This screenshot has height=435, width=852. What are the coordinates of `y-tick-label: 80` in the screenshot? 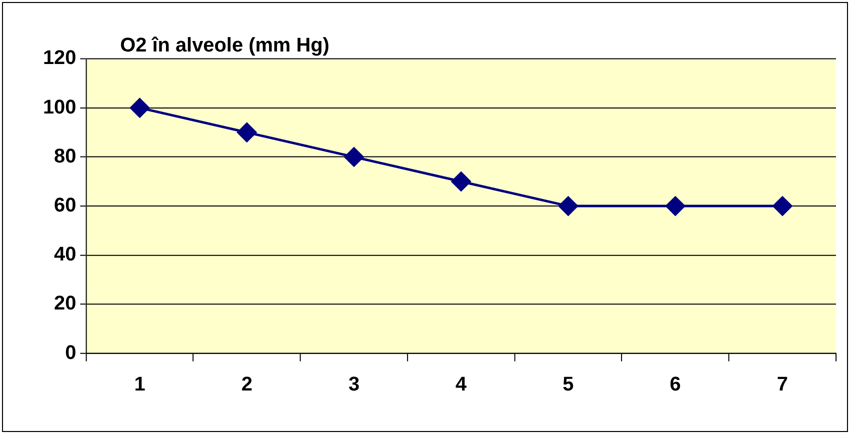 It's located at (65, 156).